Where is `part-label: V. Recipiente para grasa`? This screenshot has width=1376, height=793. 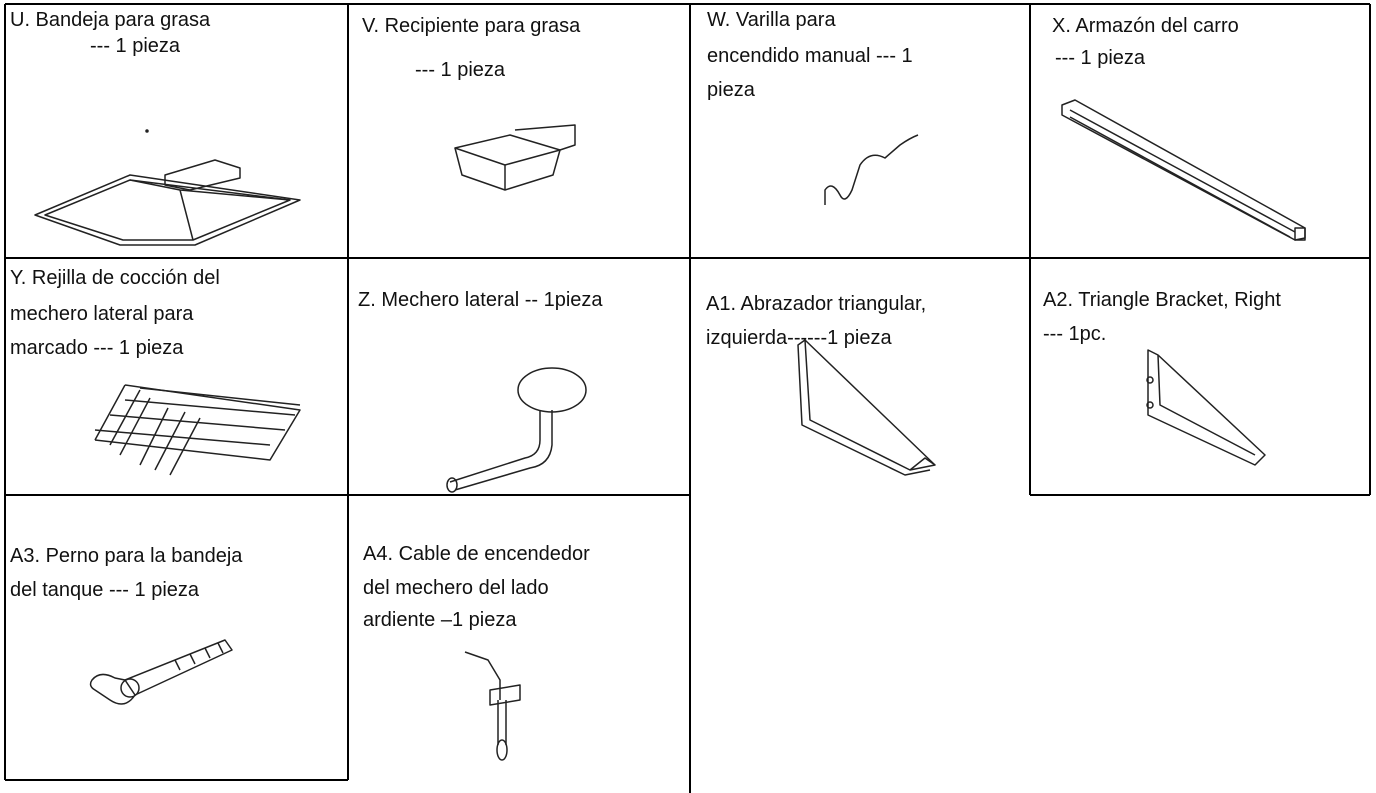
part-label: V. Recipiente para grasa is located at coordinates (471, 26).